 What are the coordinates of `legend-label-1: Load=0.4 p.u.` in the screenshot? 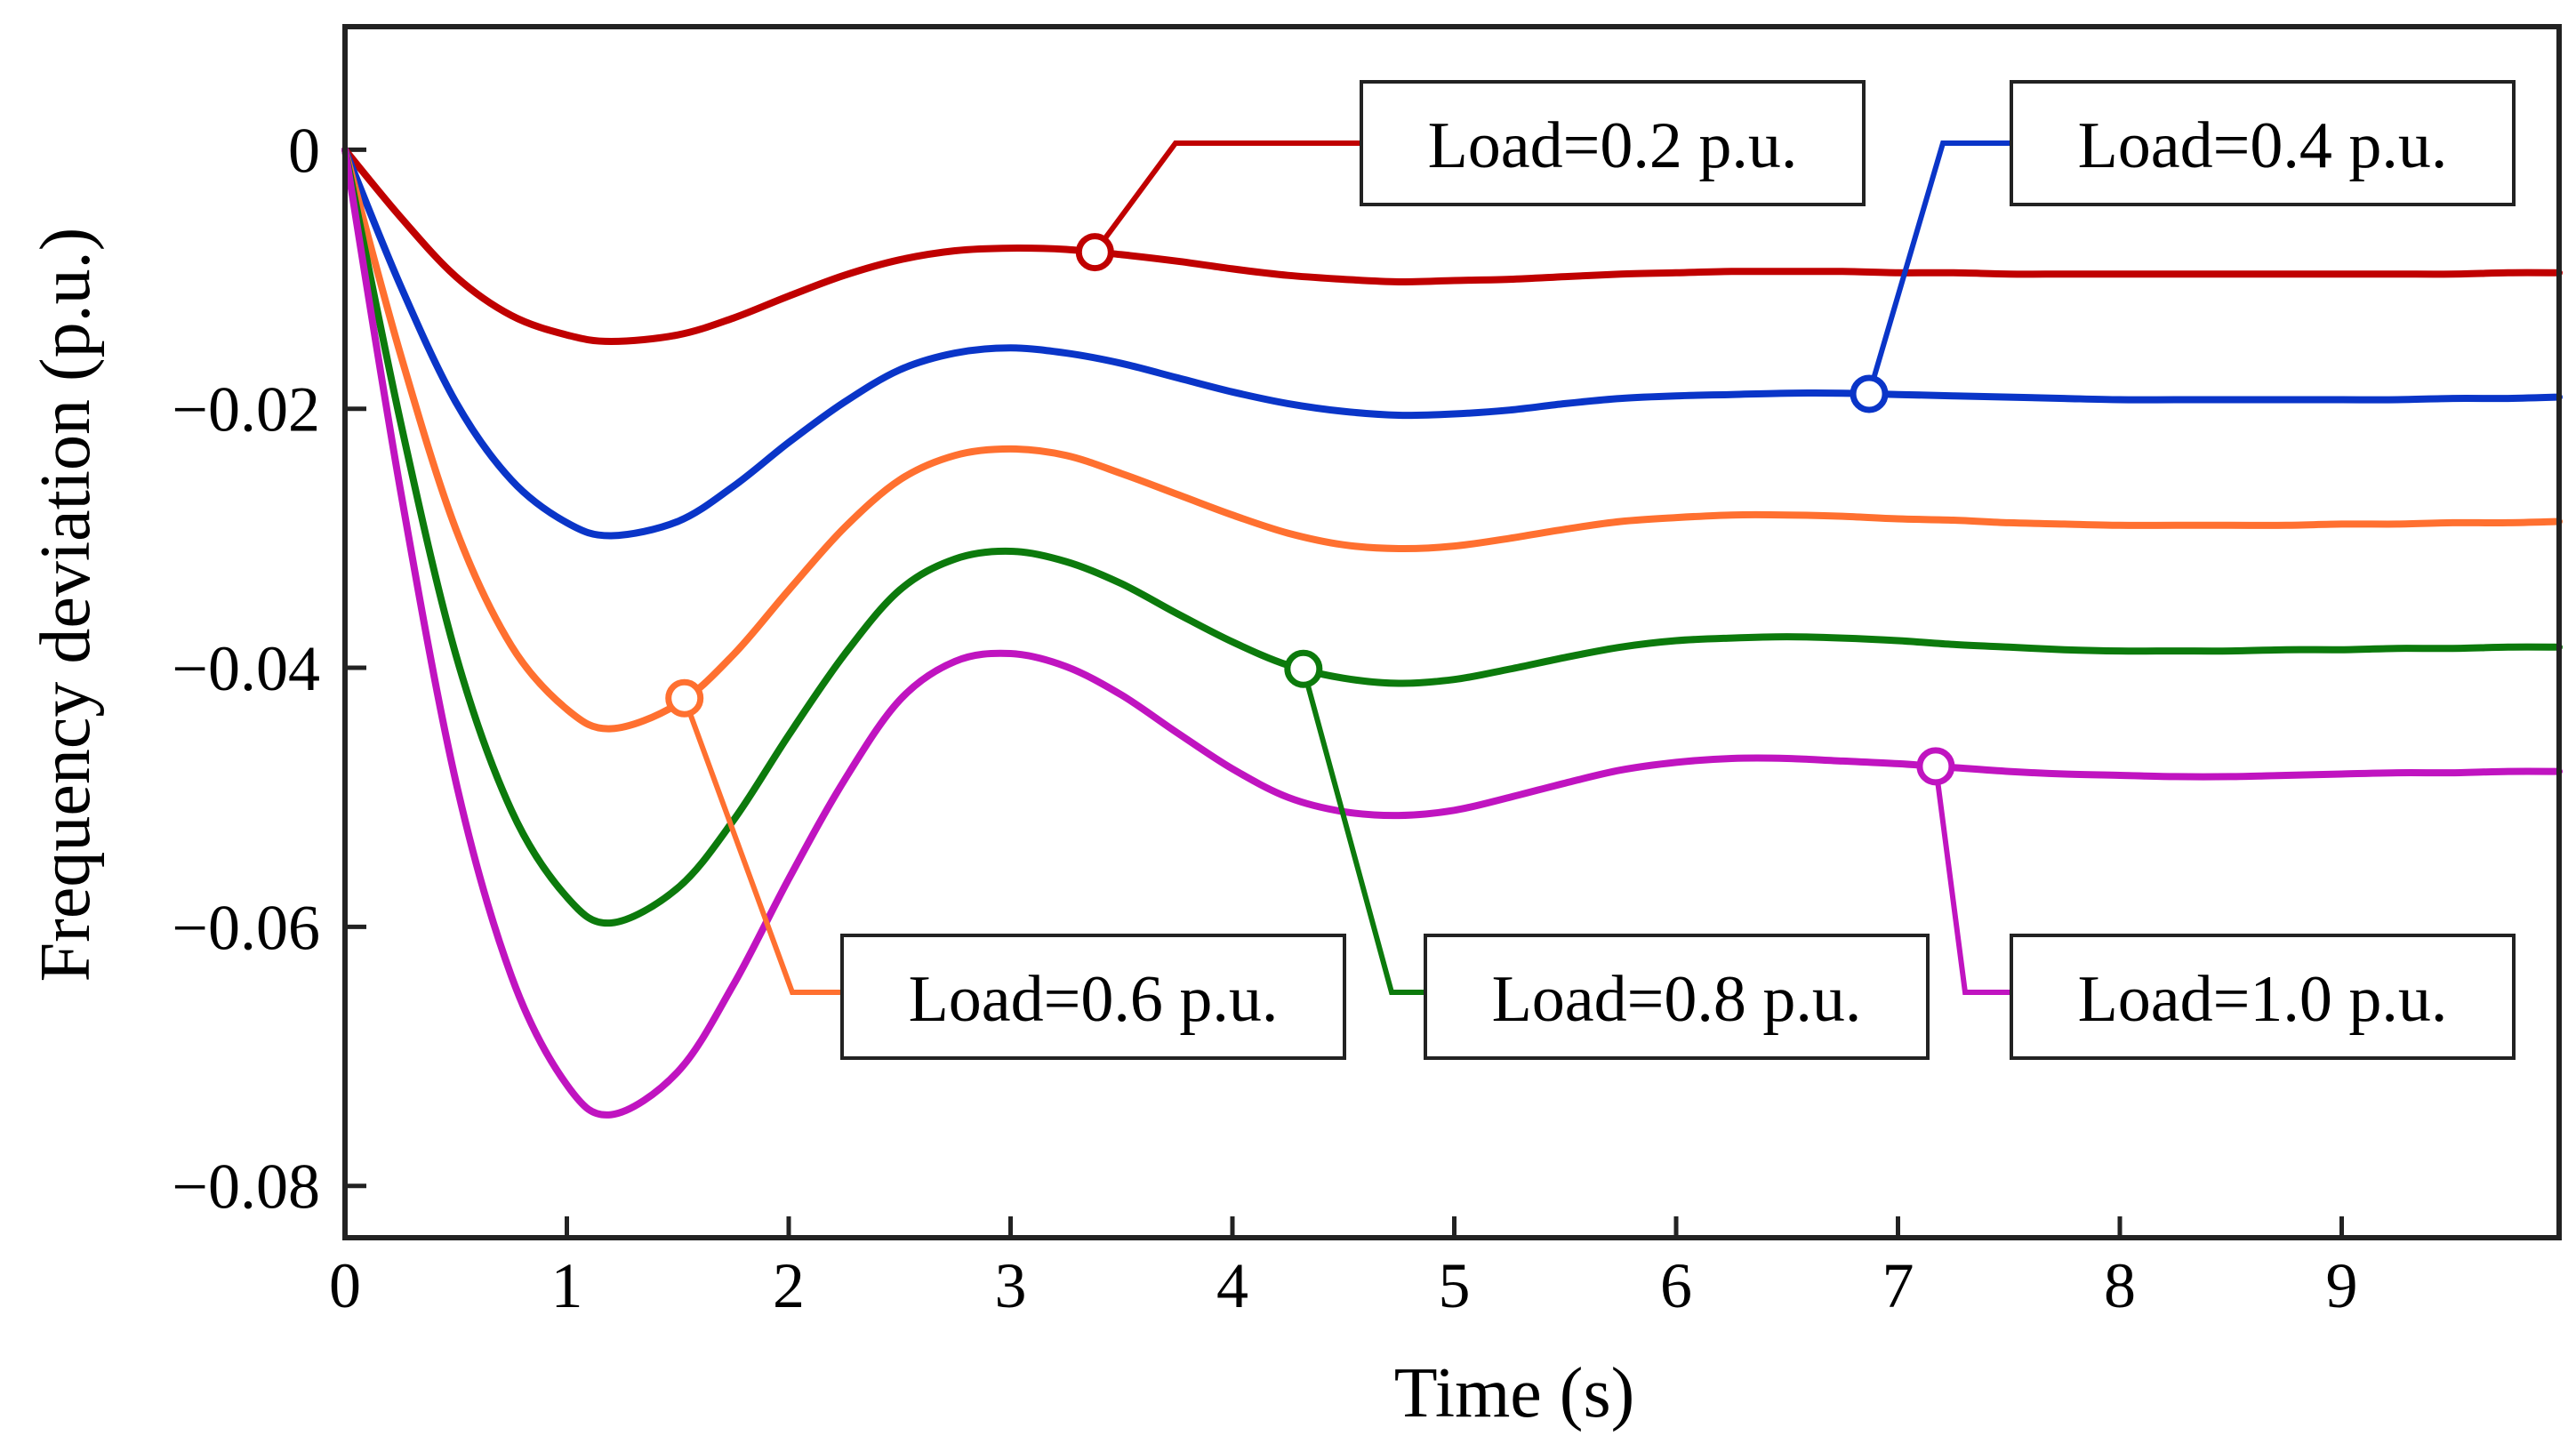 It's located at (2263, 145).